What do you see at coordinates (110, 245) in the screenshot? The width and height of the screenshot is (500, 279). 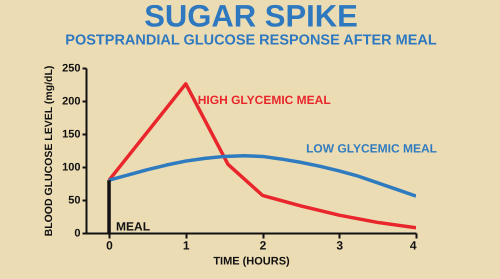 I see `x-tick-label: 0` at bounding box center [110, 245].